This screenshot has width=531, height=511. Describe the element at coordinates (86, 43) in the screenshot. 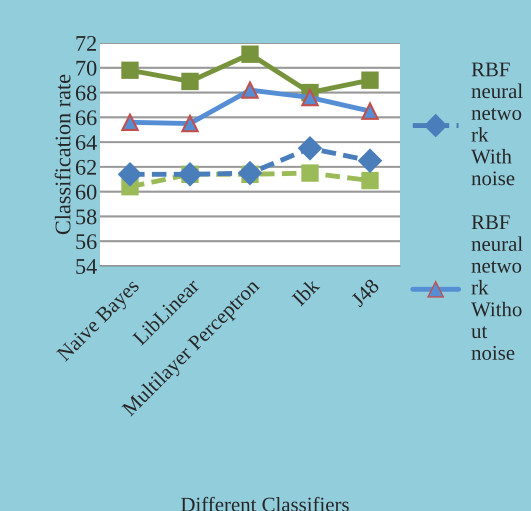

I see `y-tick-label: 72` at that location.